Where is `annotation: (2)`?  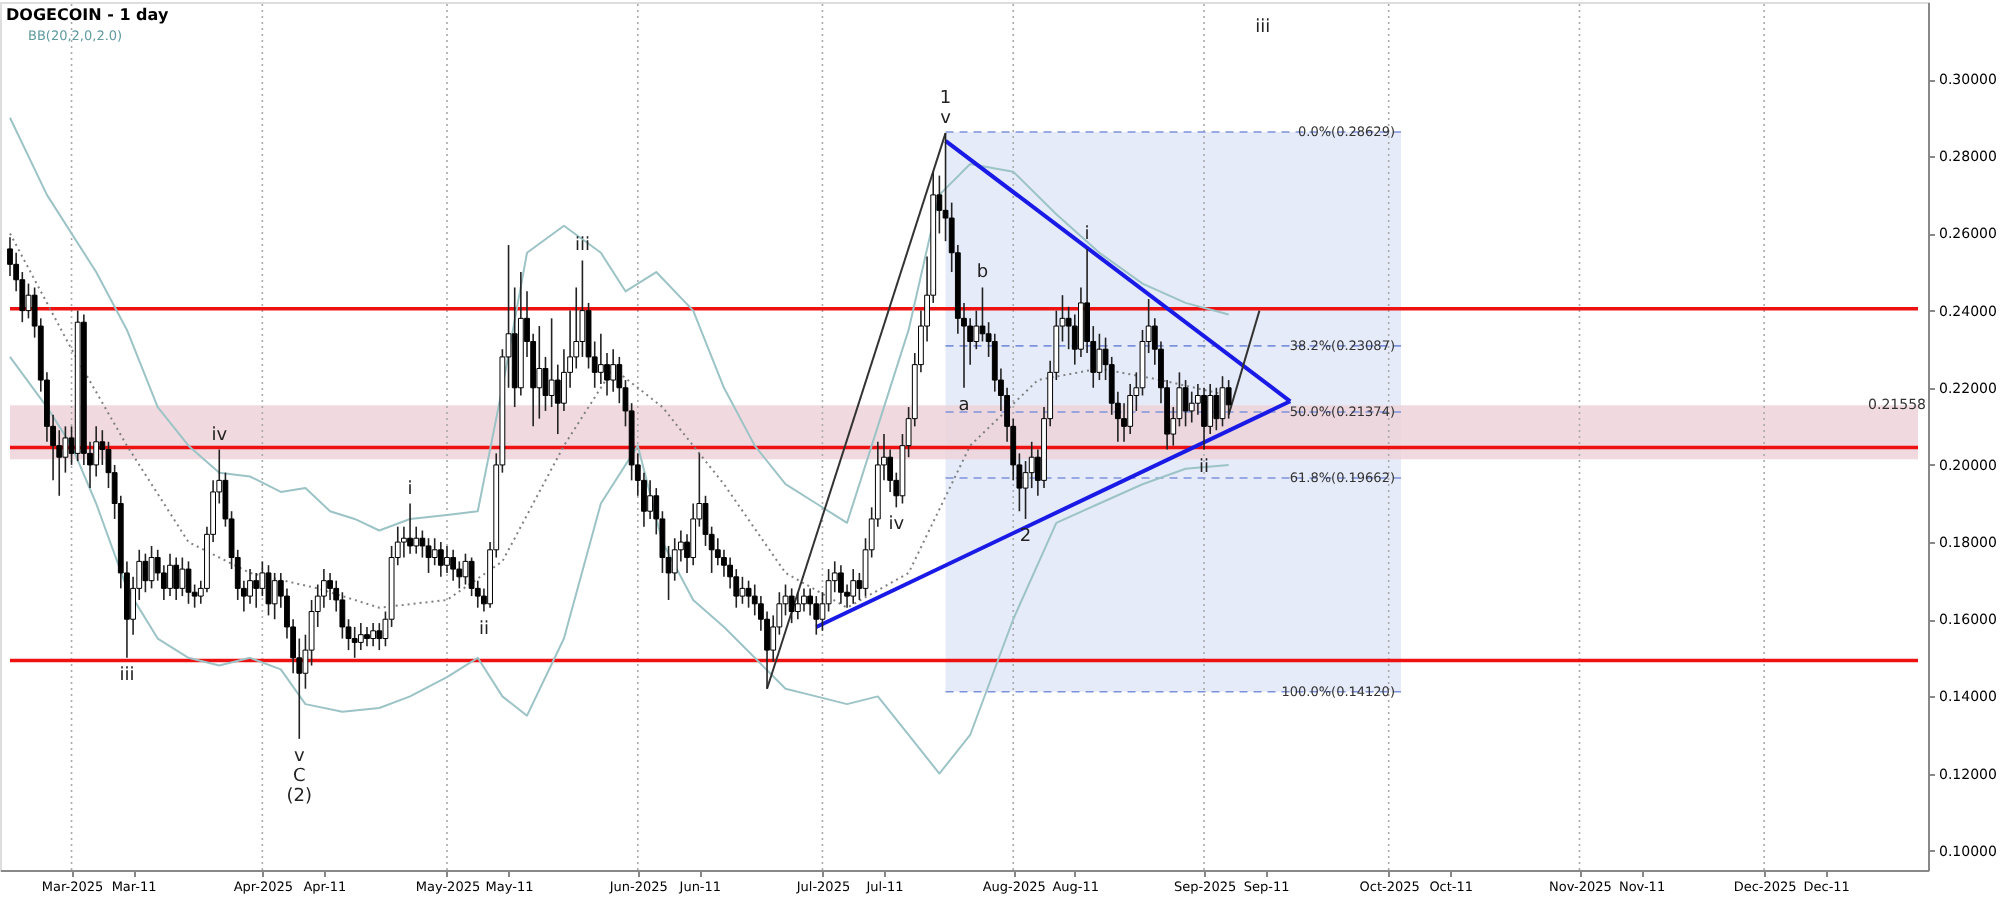
annotation: (2) is located at coordinates (299, 796).